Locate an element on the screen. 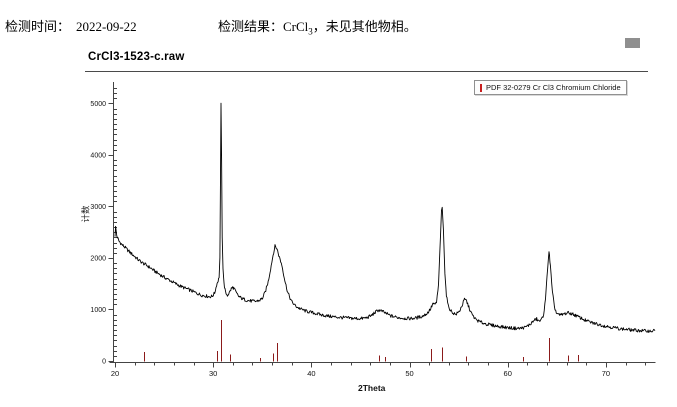 The image size is (677, 407). y-tick-label: 3000 is located at coordinates (98, 207).